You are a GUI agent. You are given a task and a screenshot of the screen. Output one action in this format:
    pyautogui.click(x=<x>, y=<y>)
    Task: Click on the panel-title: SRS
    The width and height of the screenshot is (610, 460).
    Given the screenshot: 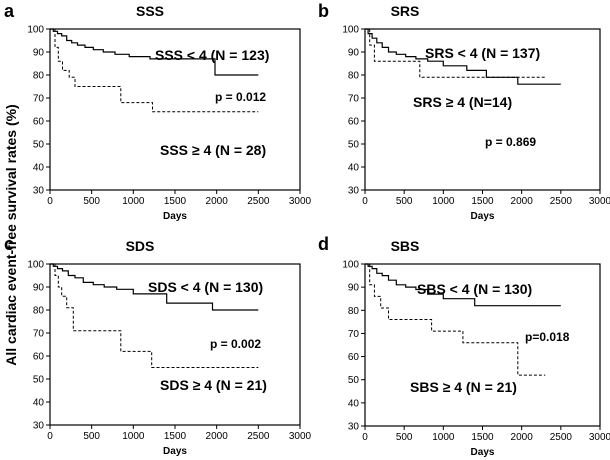 What is the action you would take?
    pyautogui.click(x=405, y=11)
    